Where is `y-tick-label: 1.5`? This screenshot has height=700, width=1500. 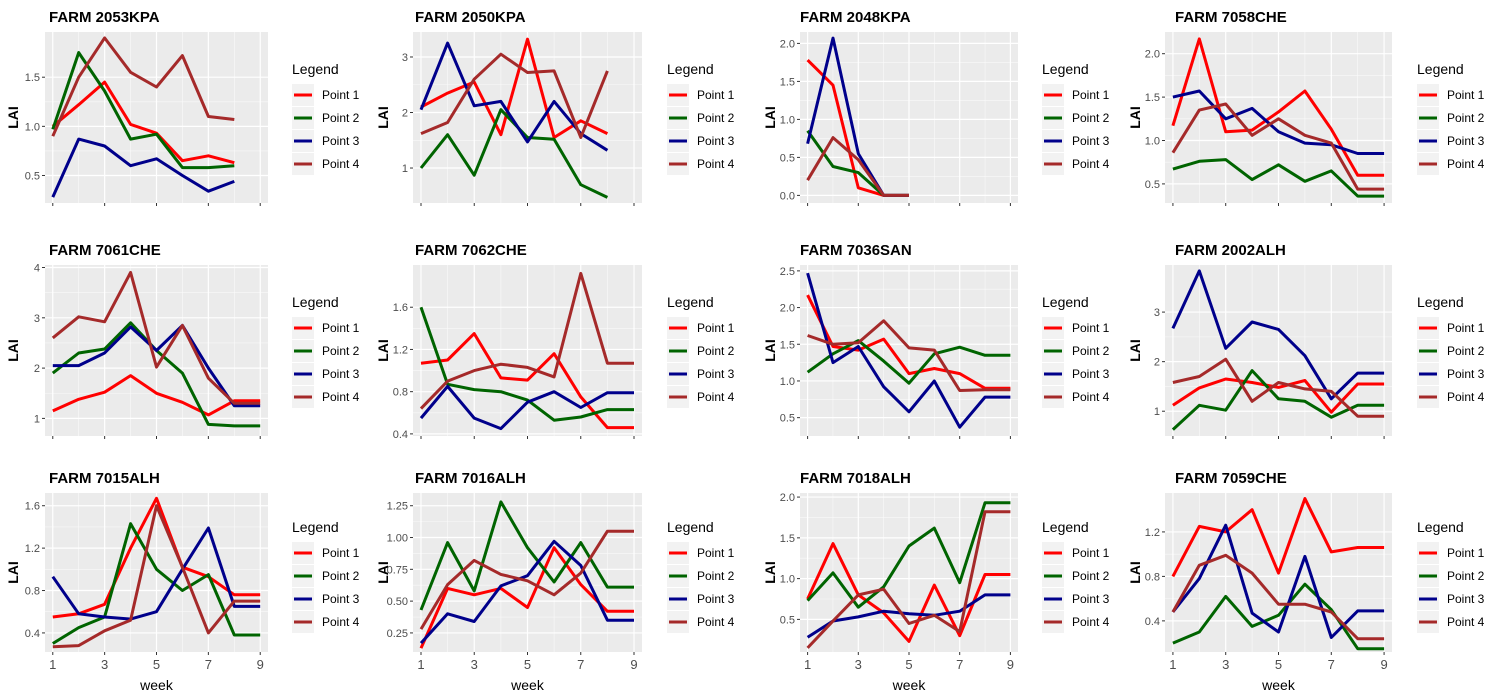 y-tick-label: 1.5 is located at coordinates (1152, 98).